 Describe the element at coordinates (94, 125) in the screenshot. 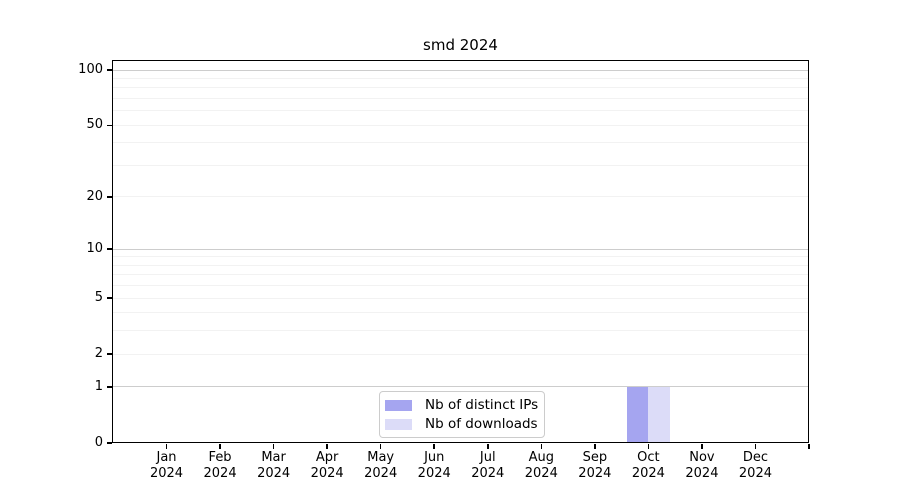

I see `y-tick-label: 50` at that location.